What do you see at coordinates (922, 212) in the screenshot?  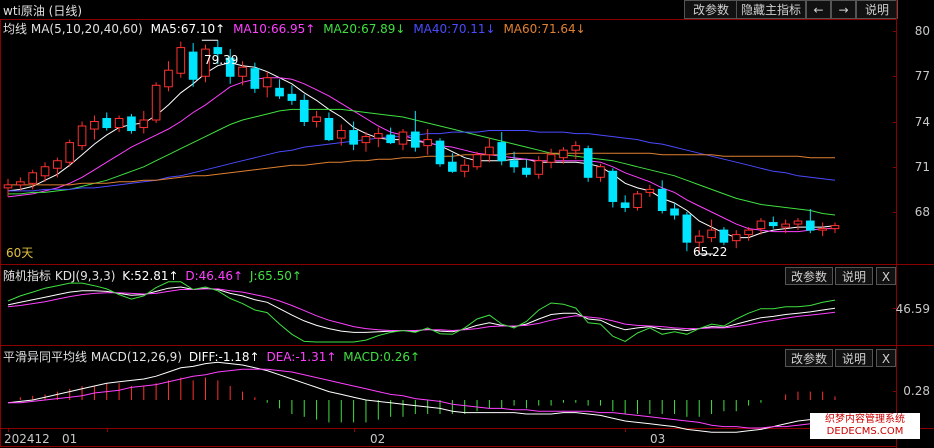 I see `price-tick-4: 68` at bounding box center [922, 212].